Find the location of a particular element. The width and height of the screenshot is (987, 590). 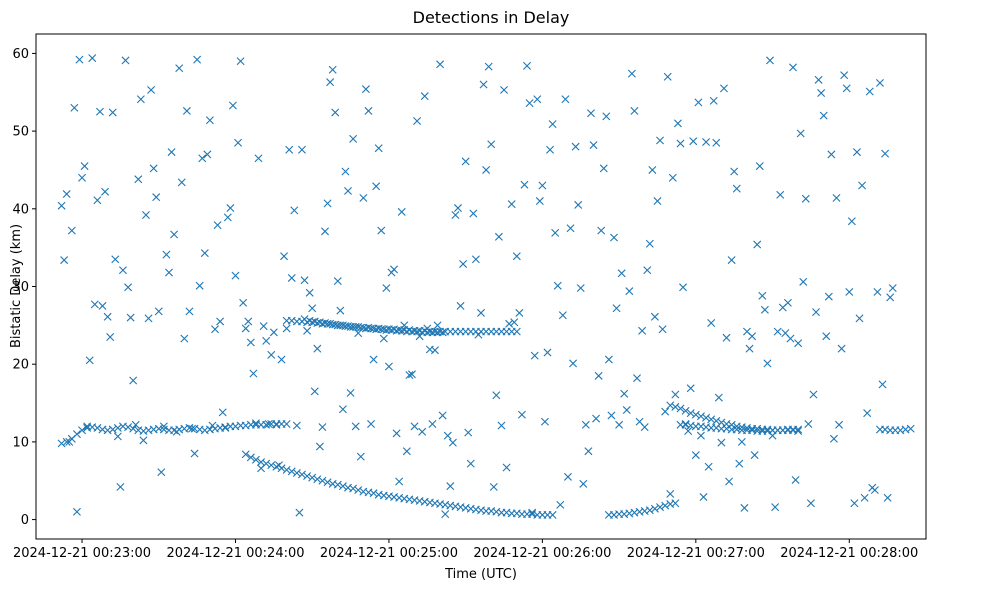

y-tick-label: 60 is located at coordinates (20, 54).